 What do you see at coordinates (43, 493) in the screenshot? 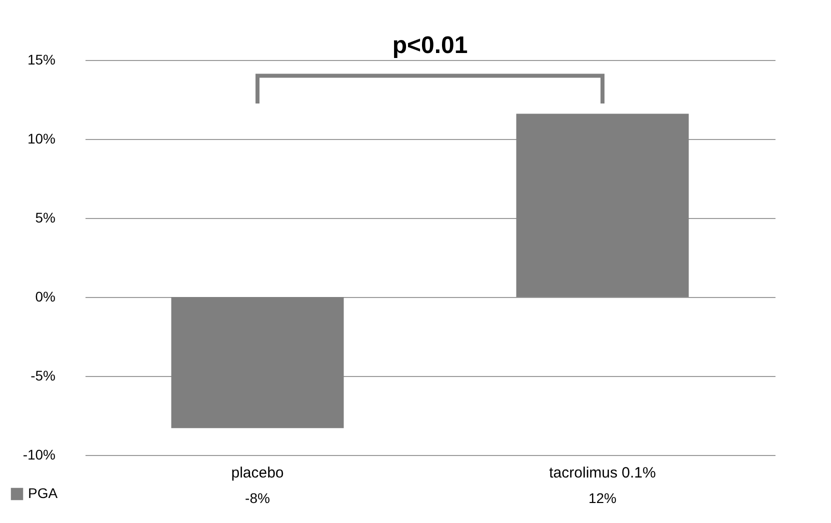
I see `legend-label: PGA` at bounding box center [43, 493].